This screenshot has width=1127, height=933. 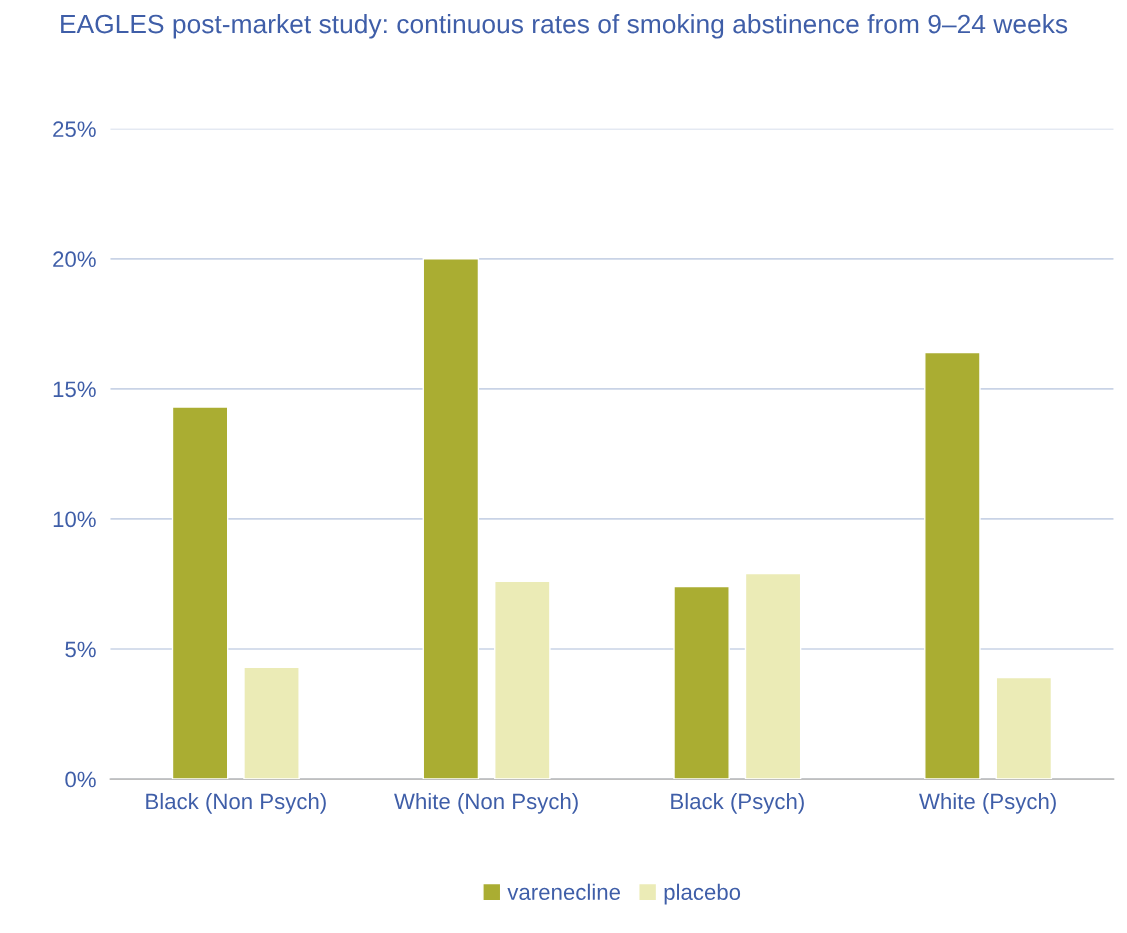 I want to click on x-tick-label: White (Psych), so click(x=987, y=803).